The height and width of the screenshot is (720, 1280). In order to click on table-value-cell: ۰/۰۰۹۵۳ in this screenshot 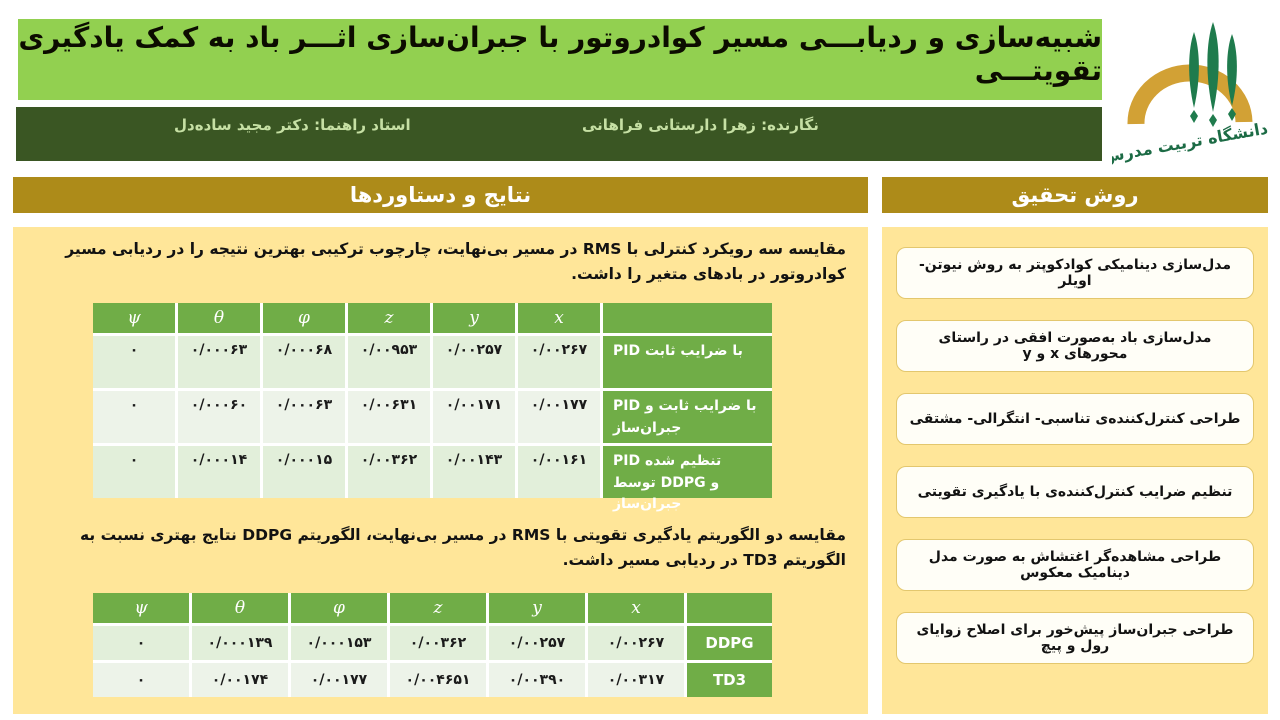, I will do `click(389, 362)`.